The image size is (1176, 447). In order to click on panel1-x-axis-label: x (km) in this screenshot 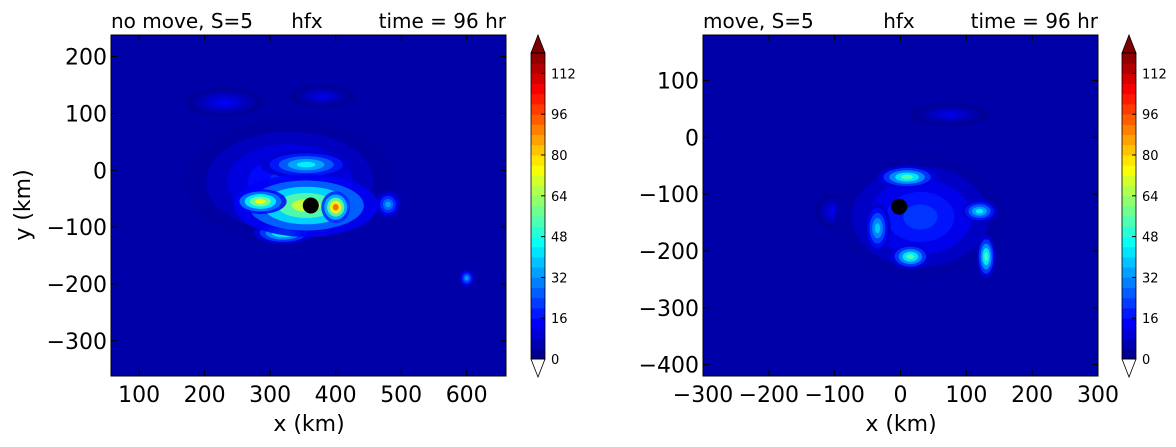, I will do `click(308, 424)`.